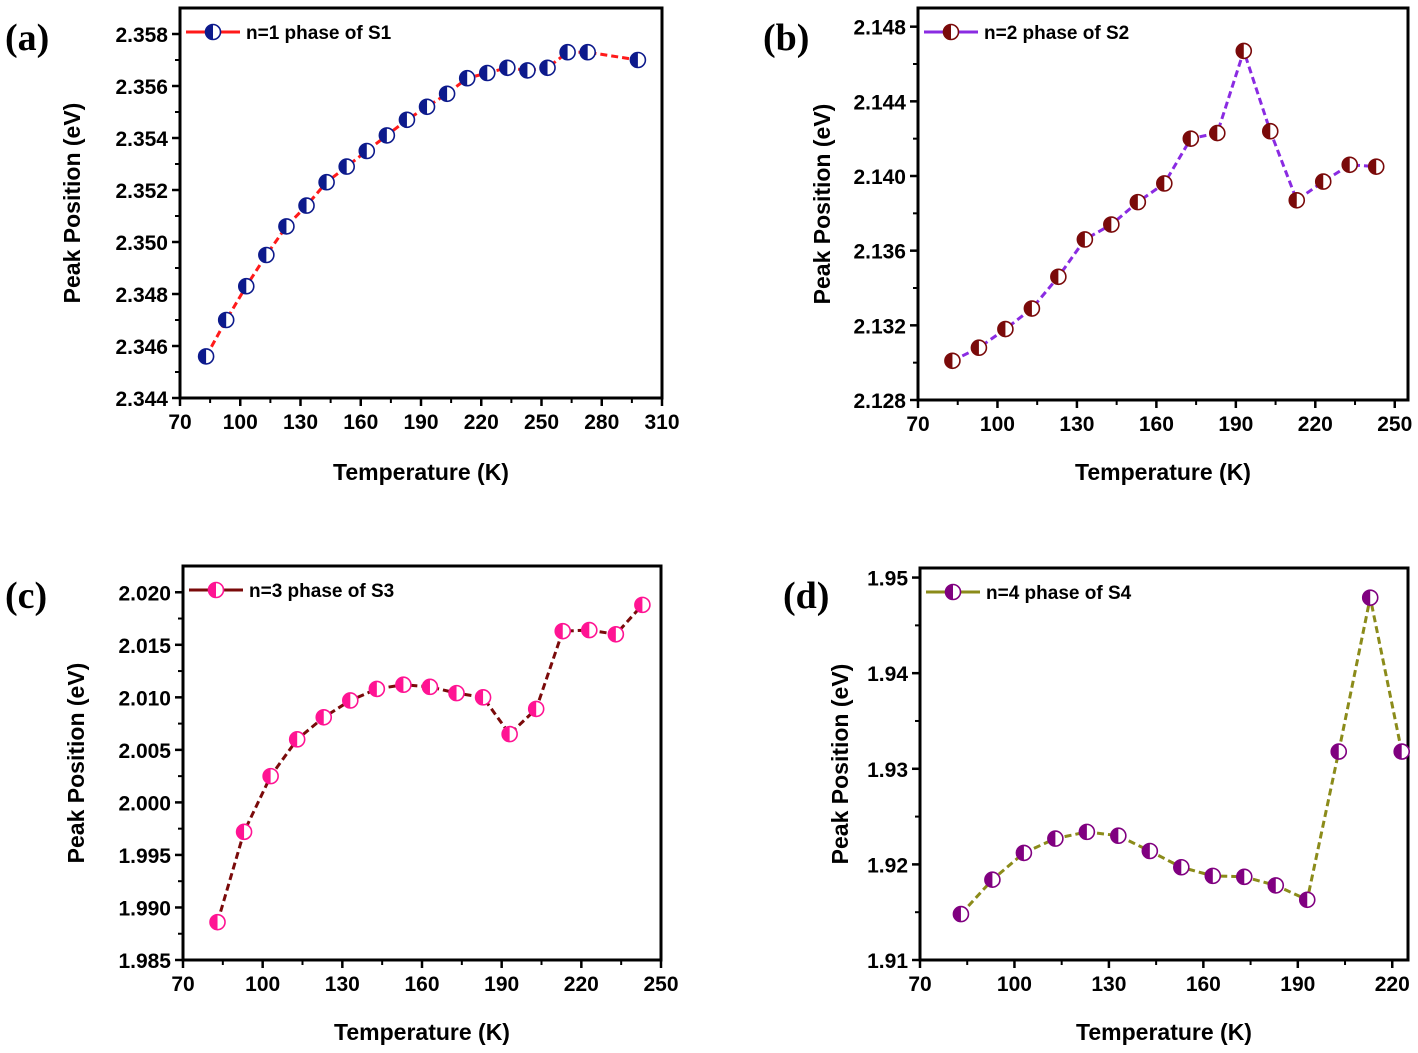 This screenshot has height=1053, width=1418. Describe the element at coordinates (887, 865) in the screenshot. I see `y-tick-label: 1.92` at that location.